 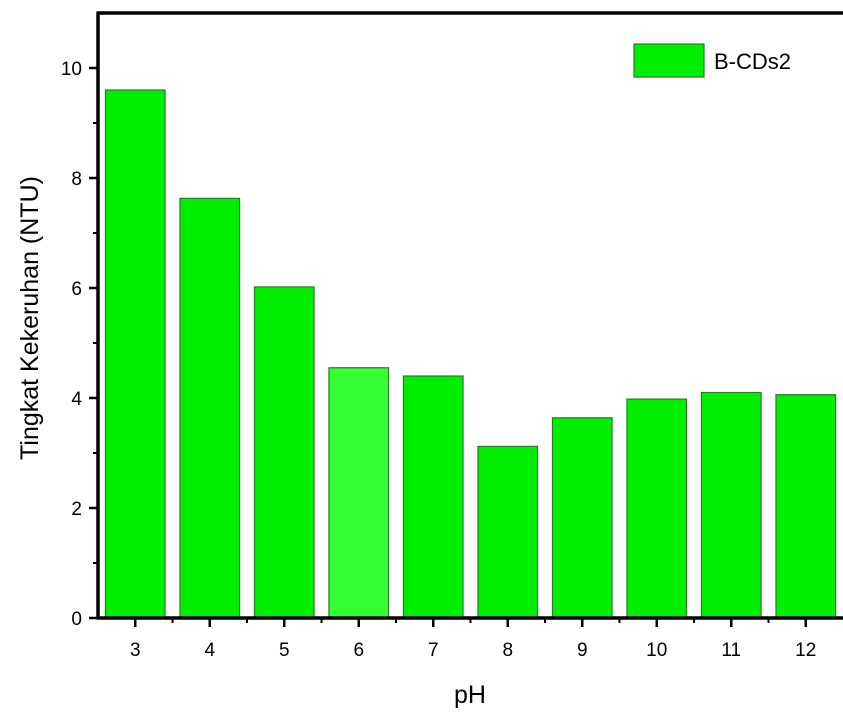 What do you see at coordinates (76, 619) in the screenshot?
I see `y-tick-label: 0` at bounding box center [76, 619].